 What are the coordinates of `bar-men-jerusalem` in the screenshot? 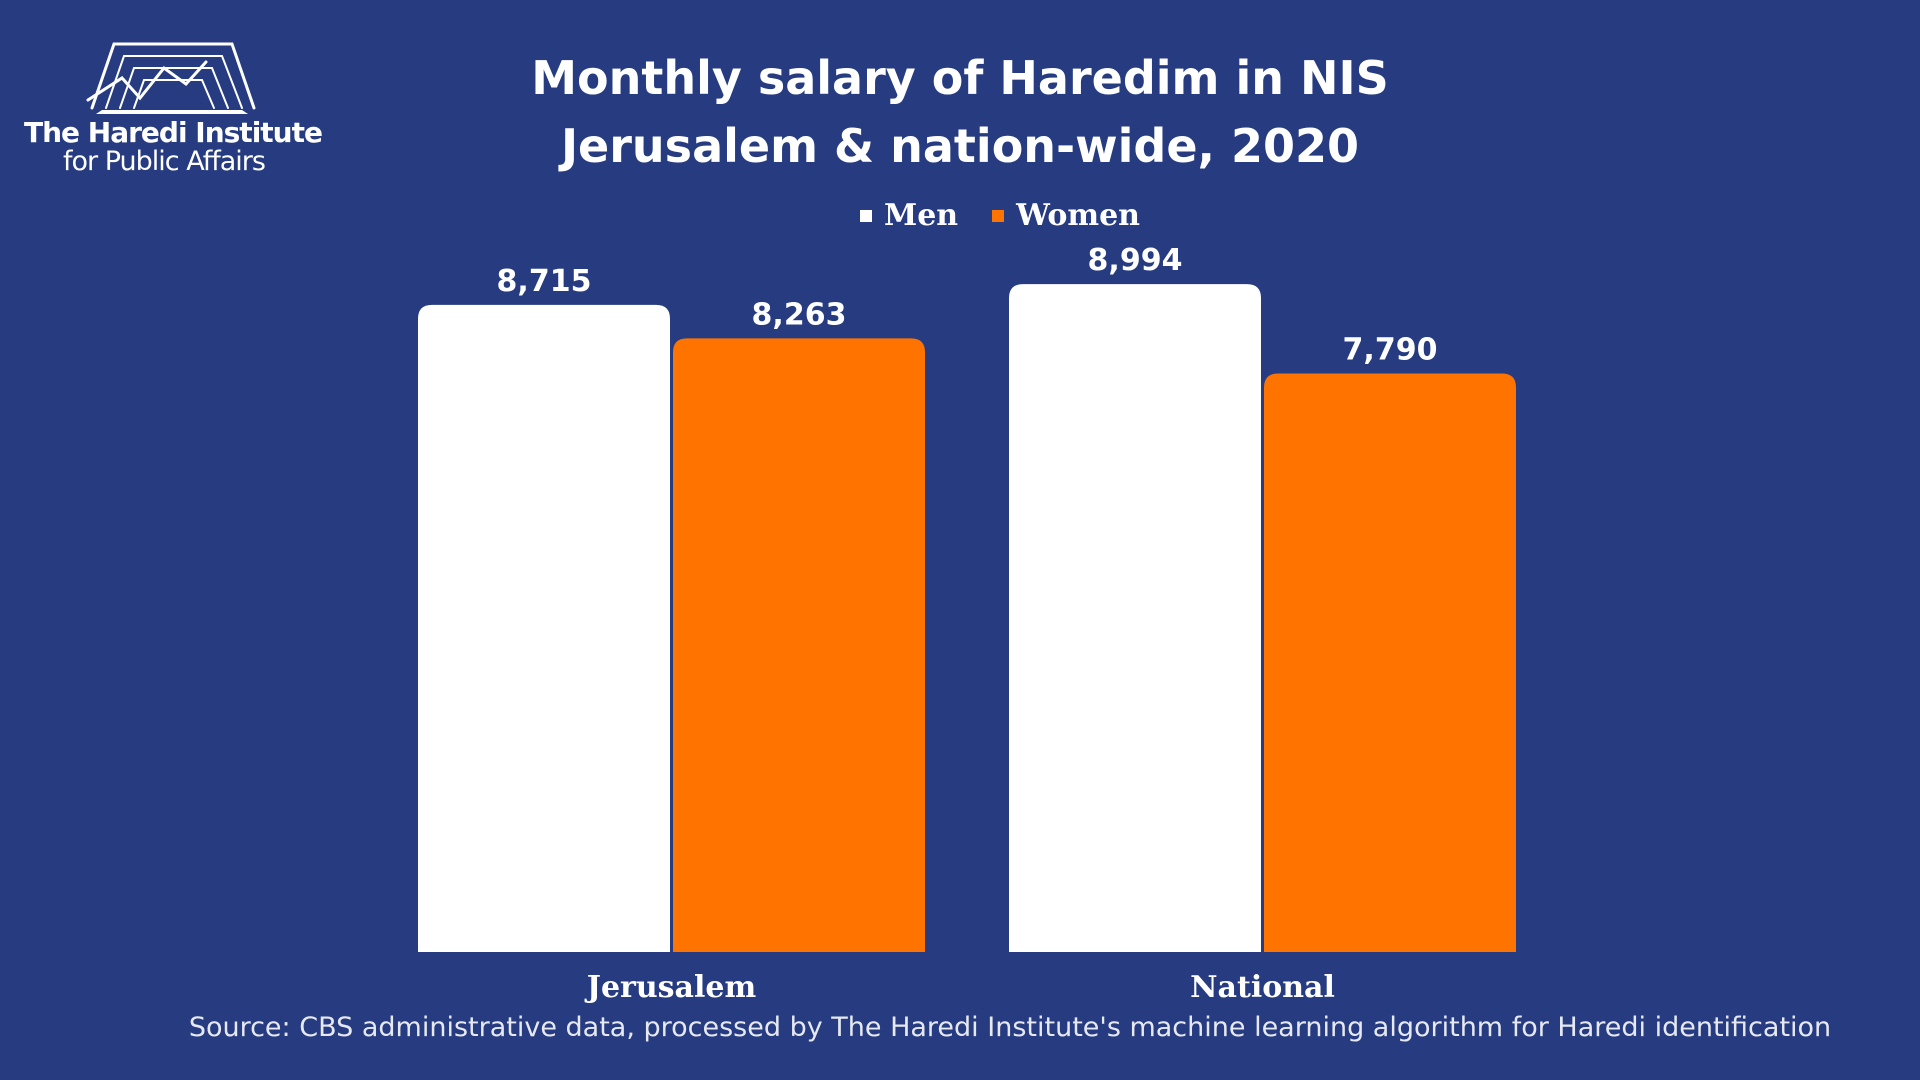 It's located at (544, 628).